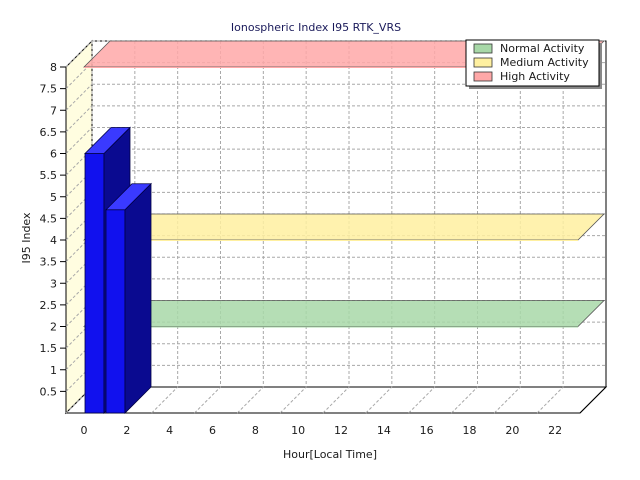  What do you see at coordinates (49, 175) in the screenshot?
I see `y-tick-label: 5.5` at bounding box center [49, 175].